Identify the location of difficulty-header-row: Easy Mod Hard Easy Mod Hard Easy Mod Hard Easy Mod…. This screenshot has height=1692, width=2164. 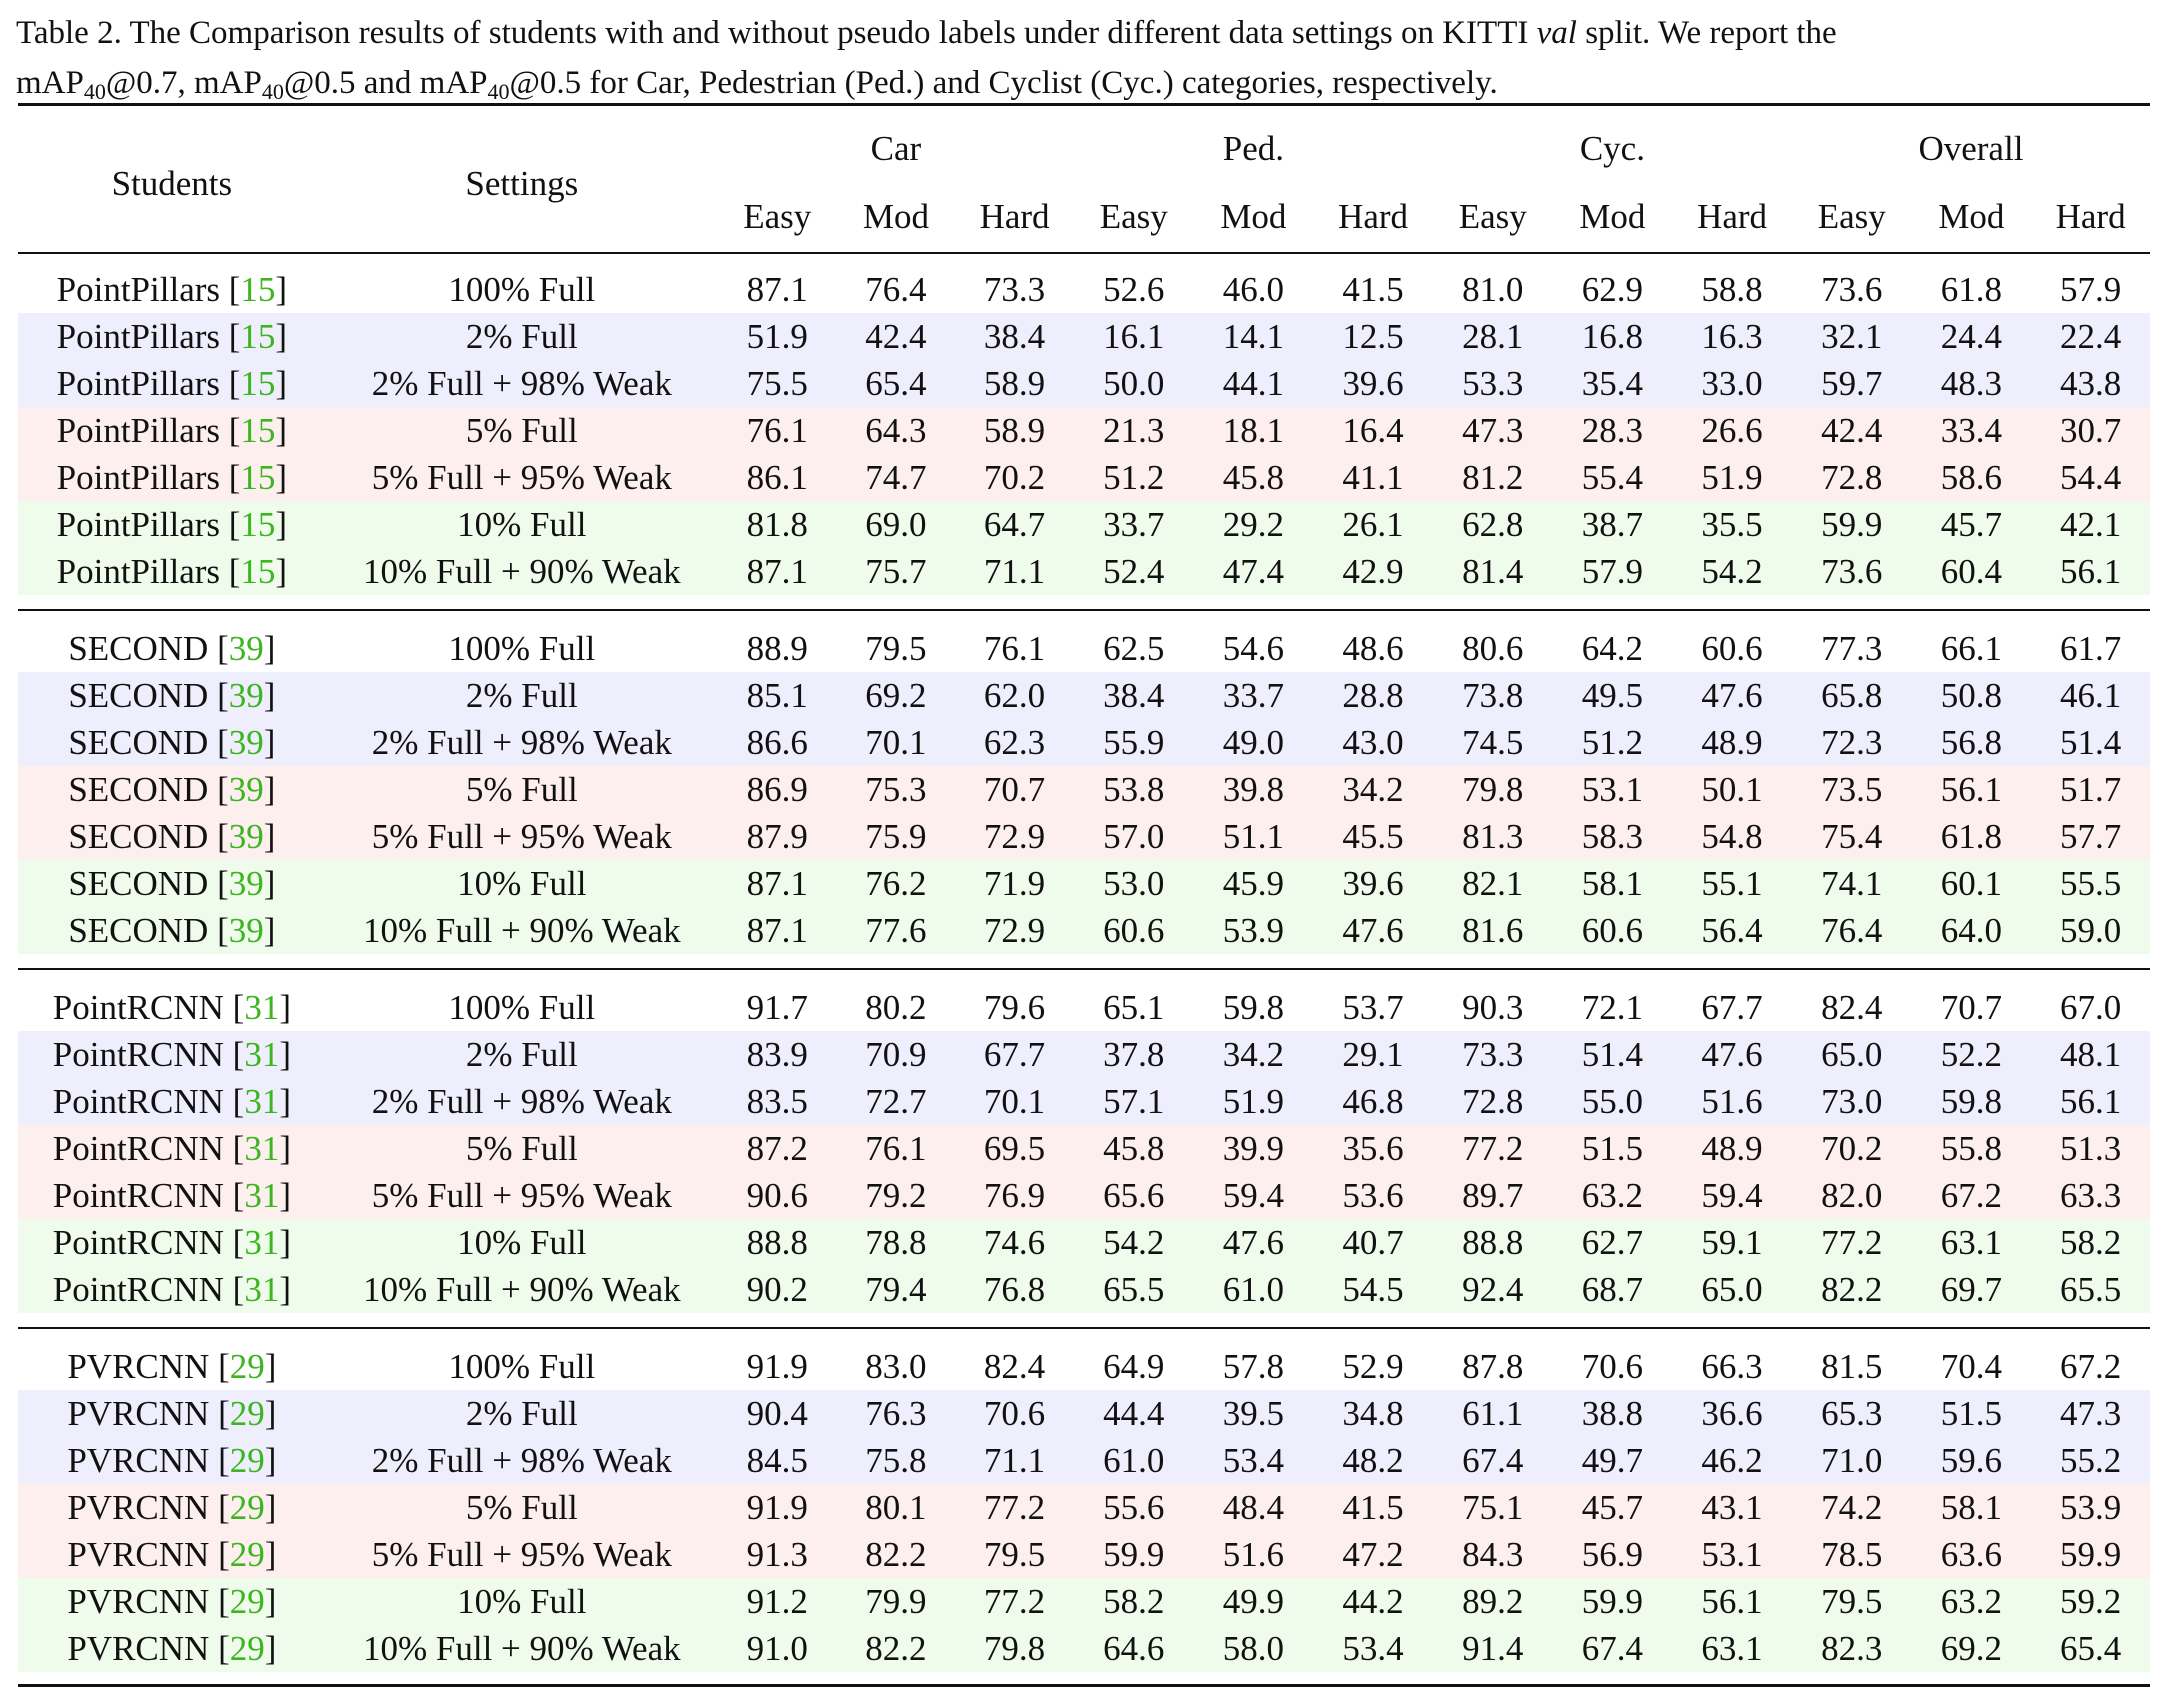
(1084, 217).